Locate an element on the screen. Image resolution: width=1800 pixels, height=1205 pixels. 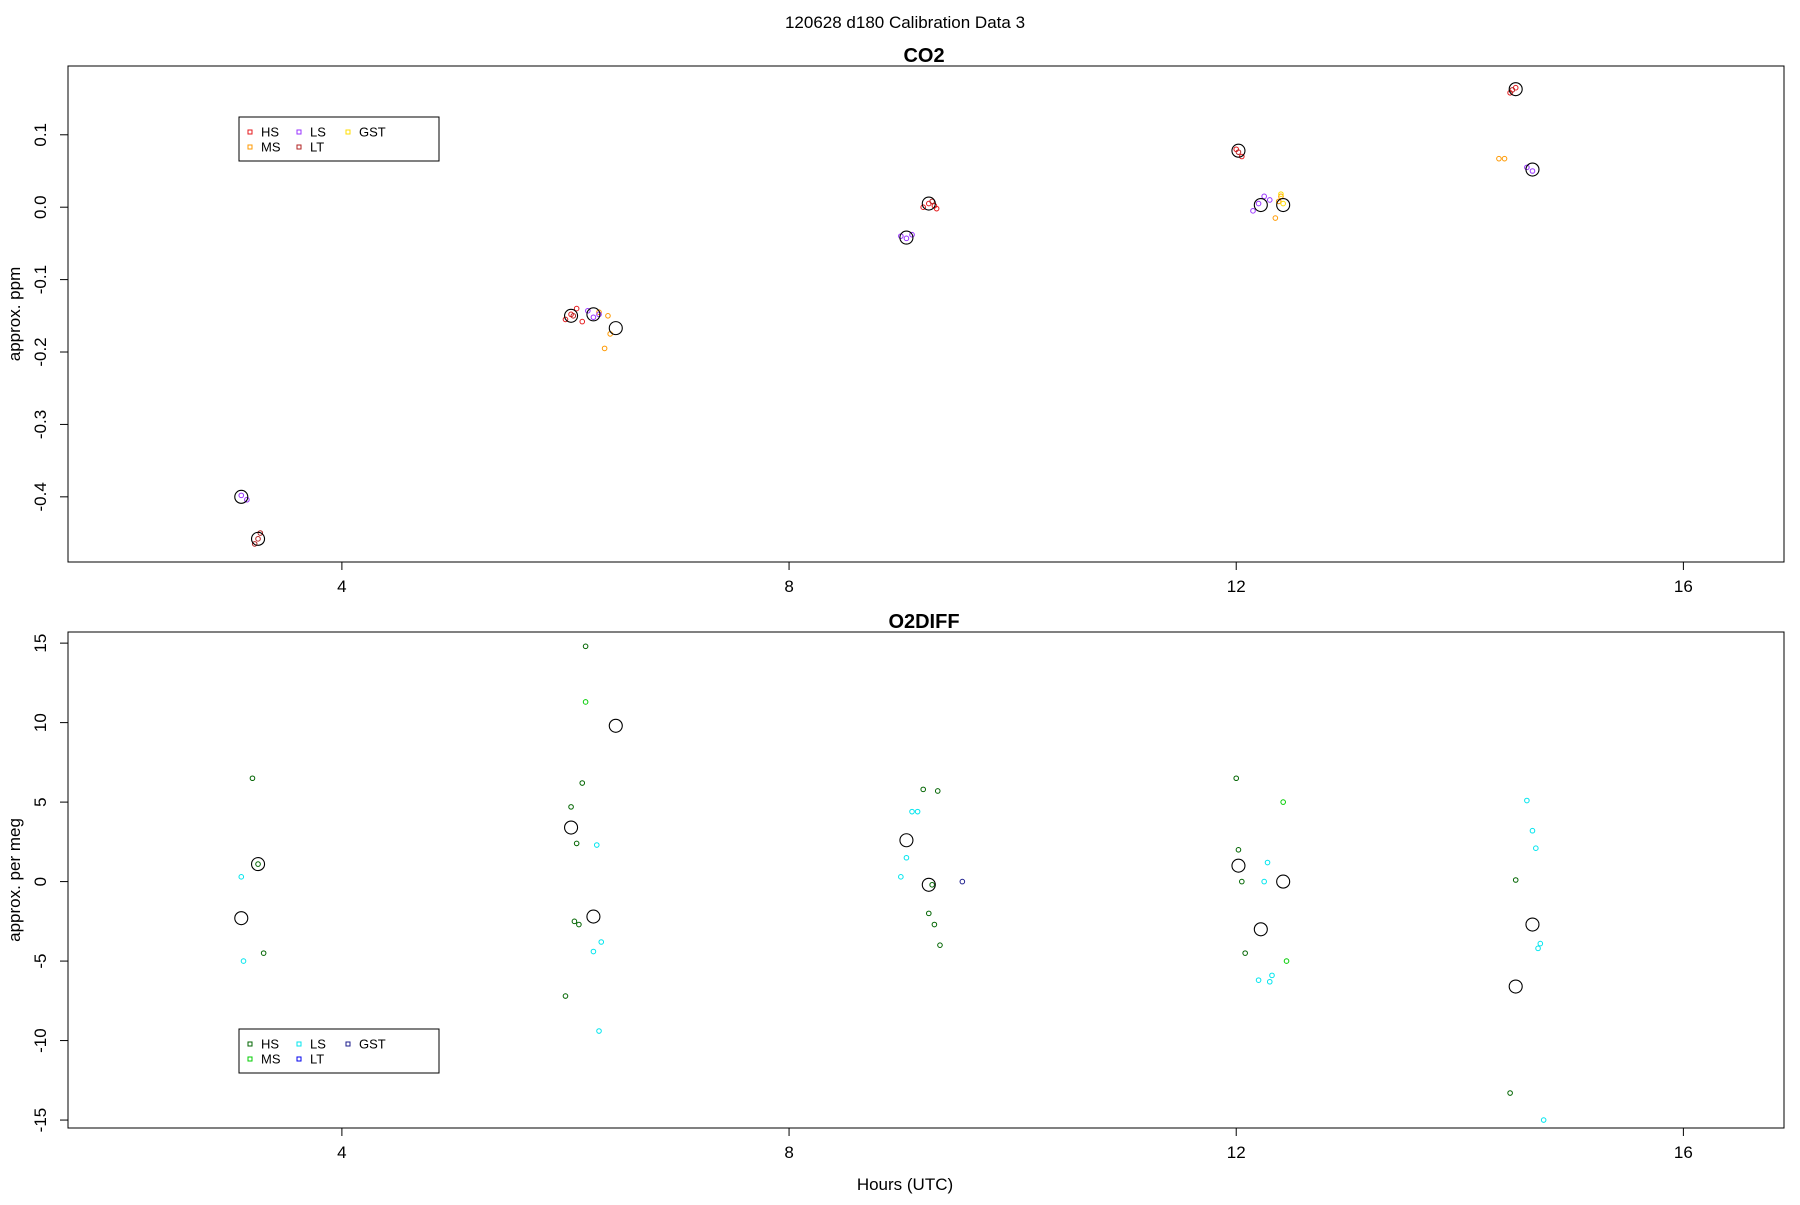
co2-legend-label-lt: LT is located at coordinates (317, 147).